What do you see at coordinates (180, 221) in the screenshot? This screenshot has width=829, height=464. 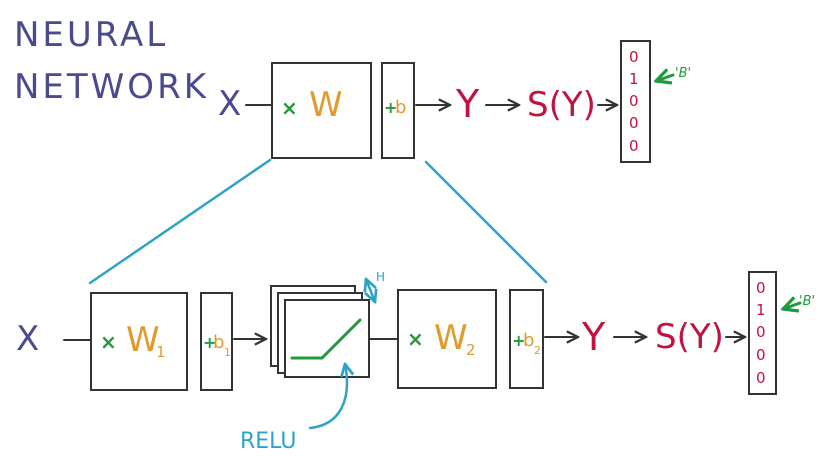 I see `zoom-line-left` at bounding box center [180, 221].